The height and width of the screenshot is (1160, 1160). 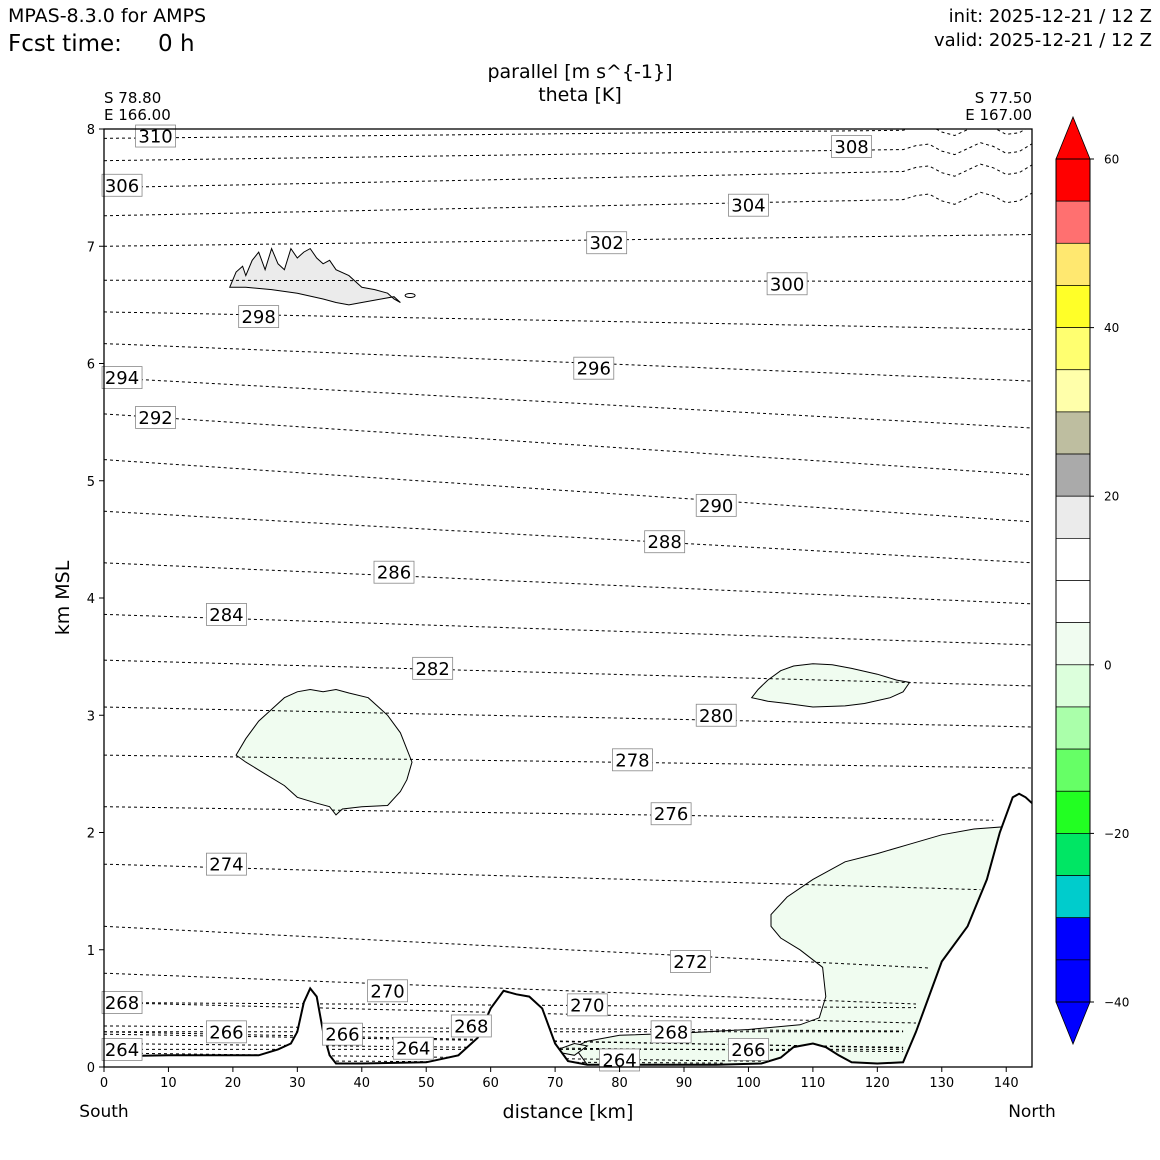 I want to click on x-tick-label: 10, so click(x=168, y=1083).